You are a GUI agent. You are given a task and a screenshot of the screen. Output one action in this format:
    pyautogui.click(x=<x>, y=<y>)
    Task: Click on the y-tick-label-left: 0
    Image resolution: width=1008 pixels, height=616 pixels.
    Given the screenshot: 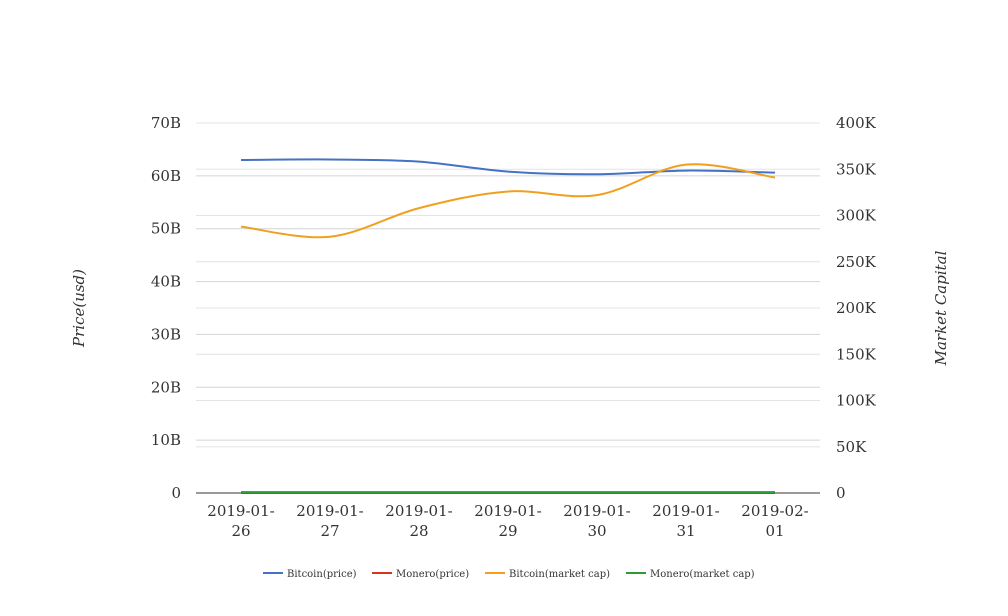 What is the action you would take?
    pyautogui.click(x=176, y=493)
    